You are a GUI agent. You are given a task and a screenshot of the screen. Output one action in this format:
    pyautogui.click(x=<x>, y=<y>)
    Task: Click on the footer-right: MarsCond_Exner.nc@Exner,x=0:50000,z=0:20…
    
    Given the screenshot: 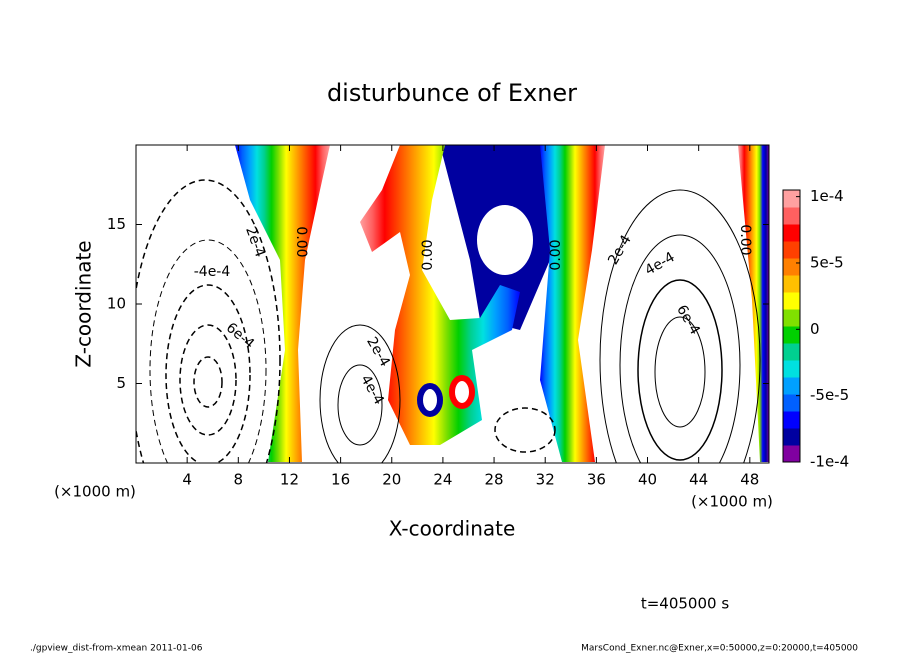 What is the action you would take?
    pyautogui.click(x=719, y=649)
    